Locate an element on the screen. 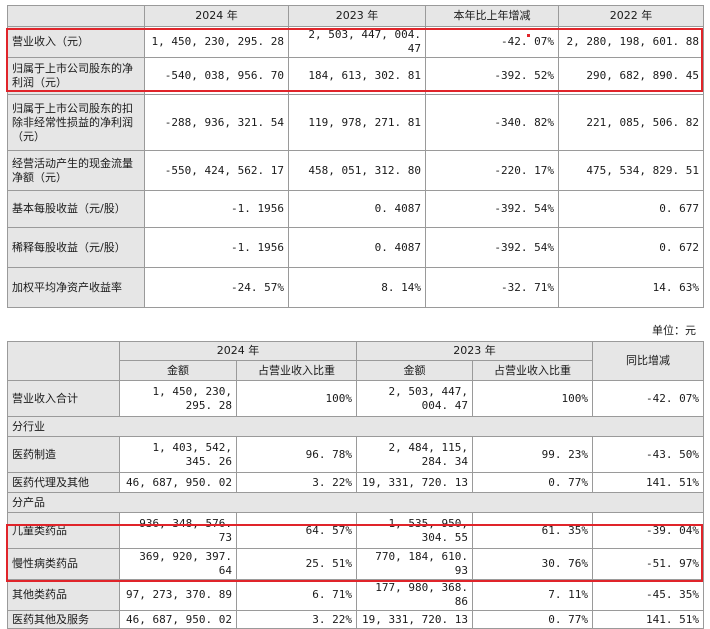  value-cell: 177, 980, 368. 86 is located at coordinates (414, 595).